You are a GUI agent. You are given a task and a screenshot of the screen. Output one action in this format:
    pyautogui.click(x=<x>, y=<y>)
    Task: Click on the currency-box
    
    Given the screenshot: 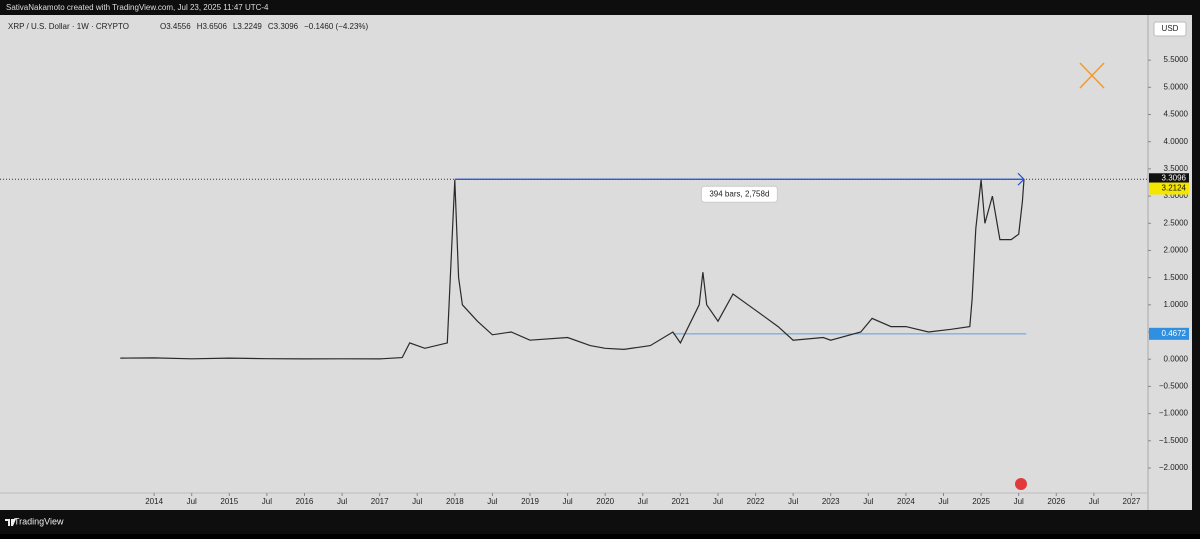 What is the action you would take?
    pyautogui.click(x=1170, y=29)
    